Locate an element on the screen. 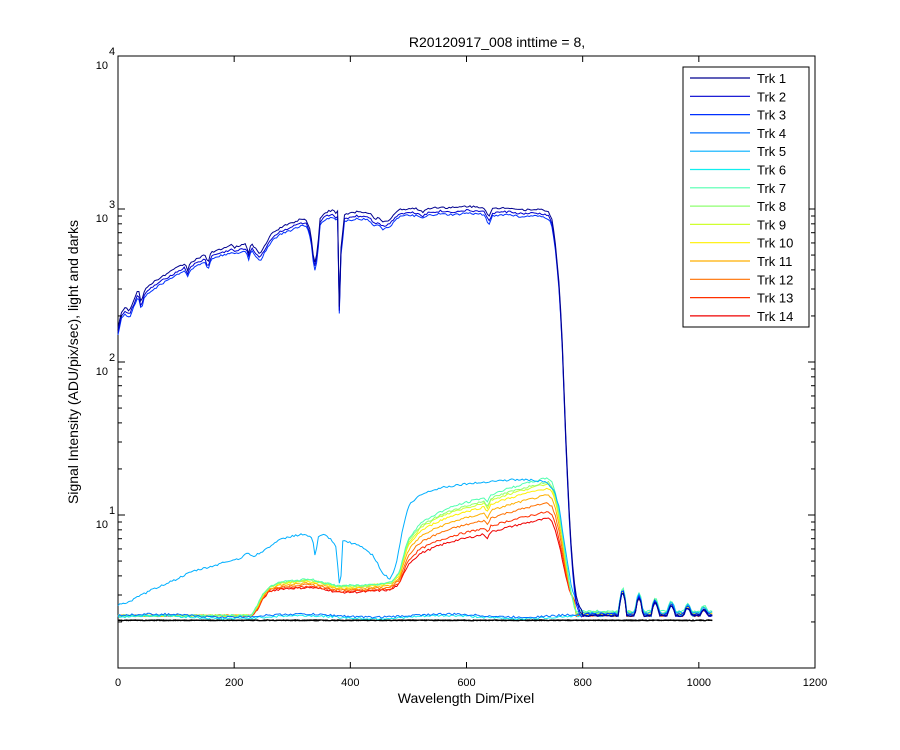 The height and width of the screenshot is (750, 900). legend-label: Trk 6 is located at coordinates (771, 170).